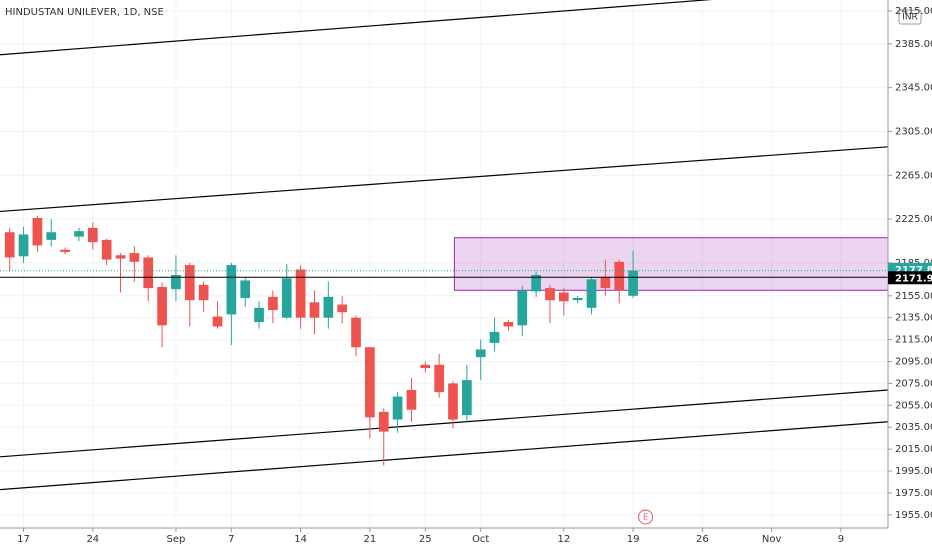 Image resolution: width=932 pixels, height=550 pixels. I want to click on y-tick-label: 2075.00, so click(913, 383).